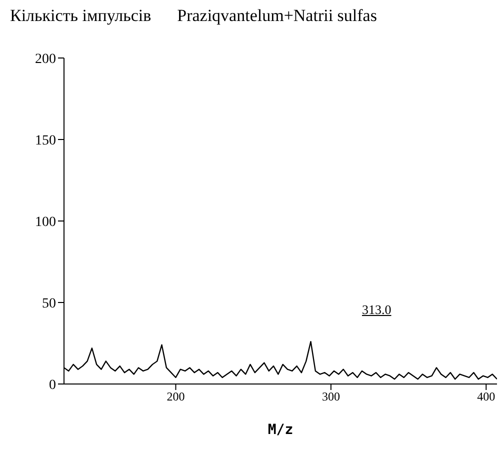 Image resolution: width=501 pixels, height=454 pixels. Describe the element at coordinates (486, 397) in the screenshot. I see `x-tick-label: 400` at that location.